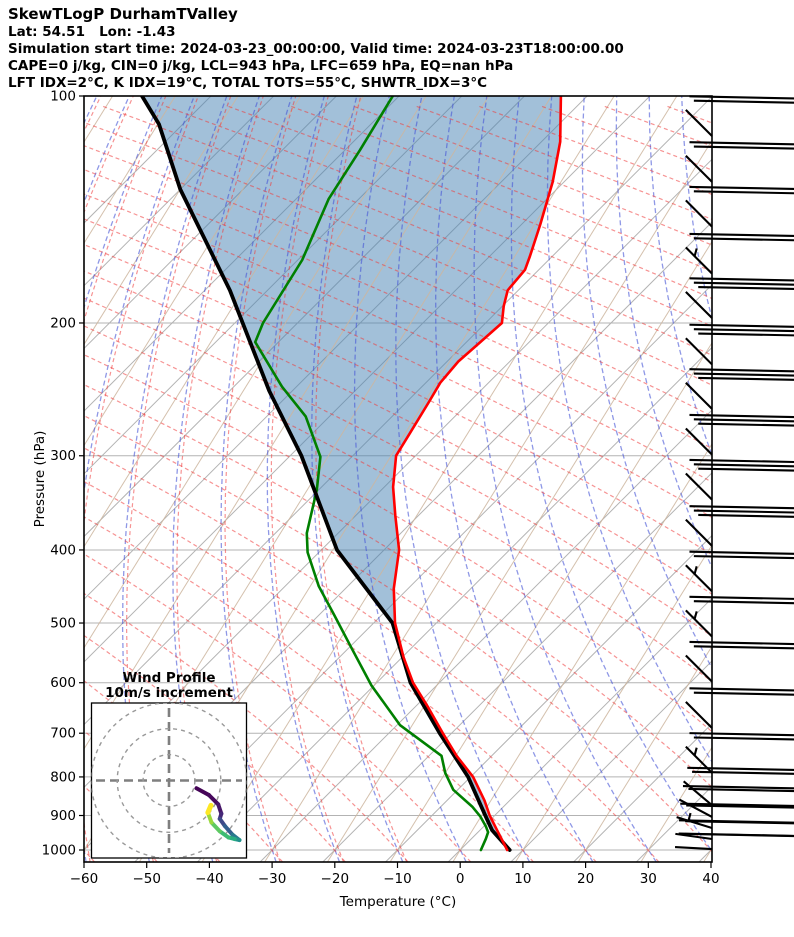 This screenshot has height=937, width=794. I want to click on x-tick-label: 10, so click(522, 879).